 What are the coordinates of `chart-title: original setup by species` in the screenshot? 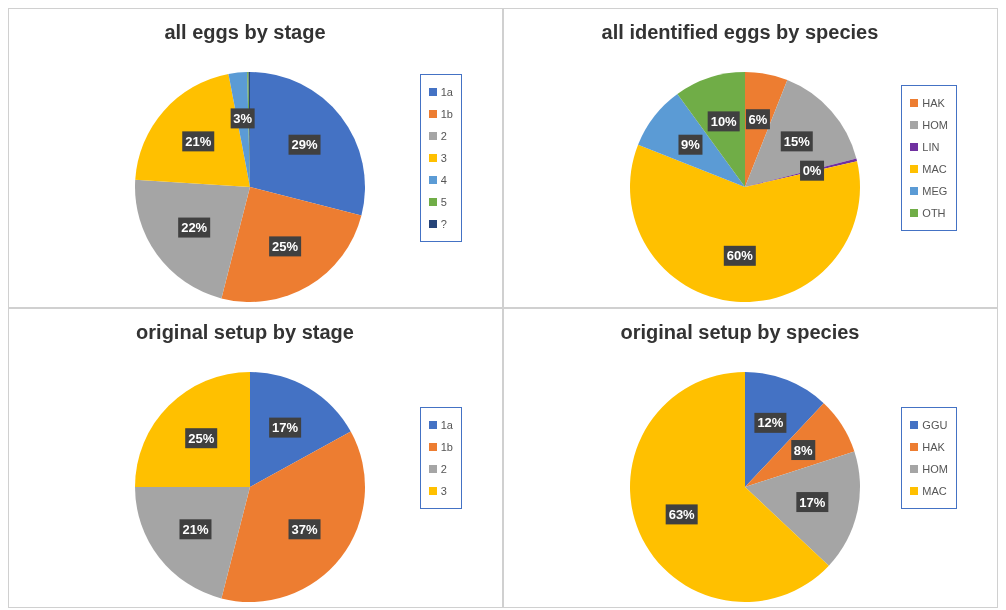 It's located at (740, 332).